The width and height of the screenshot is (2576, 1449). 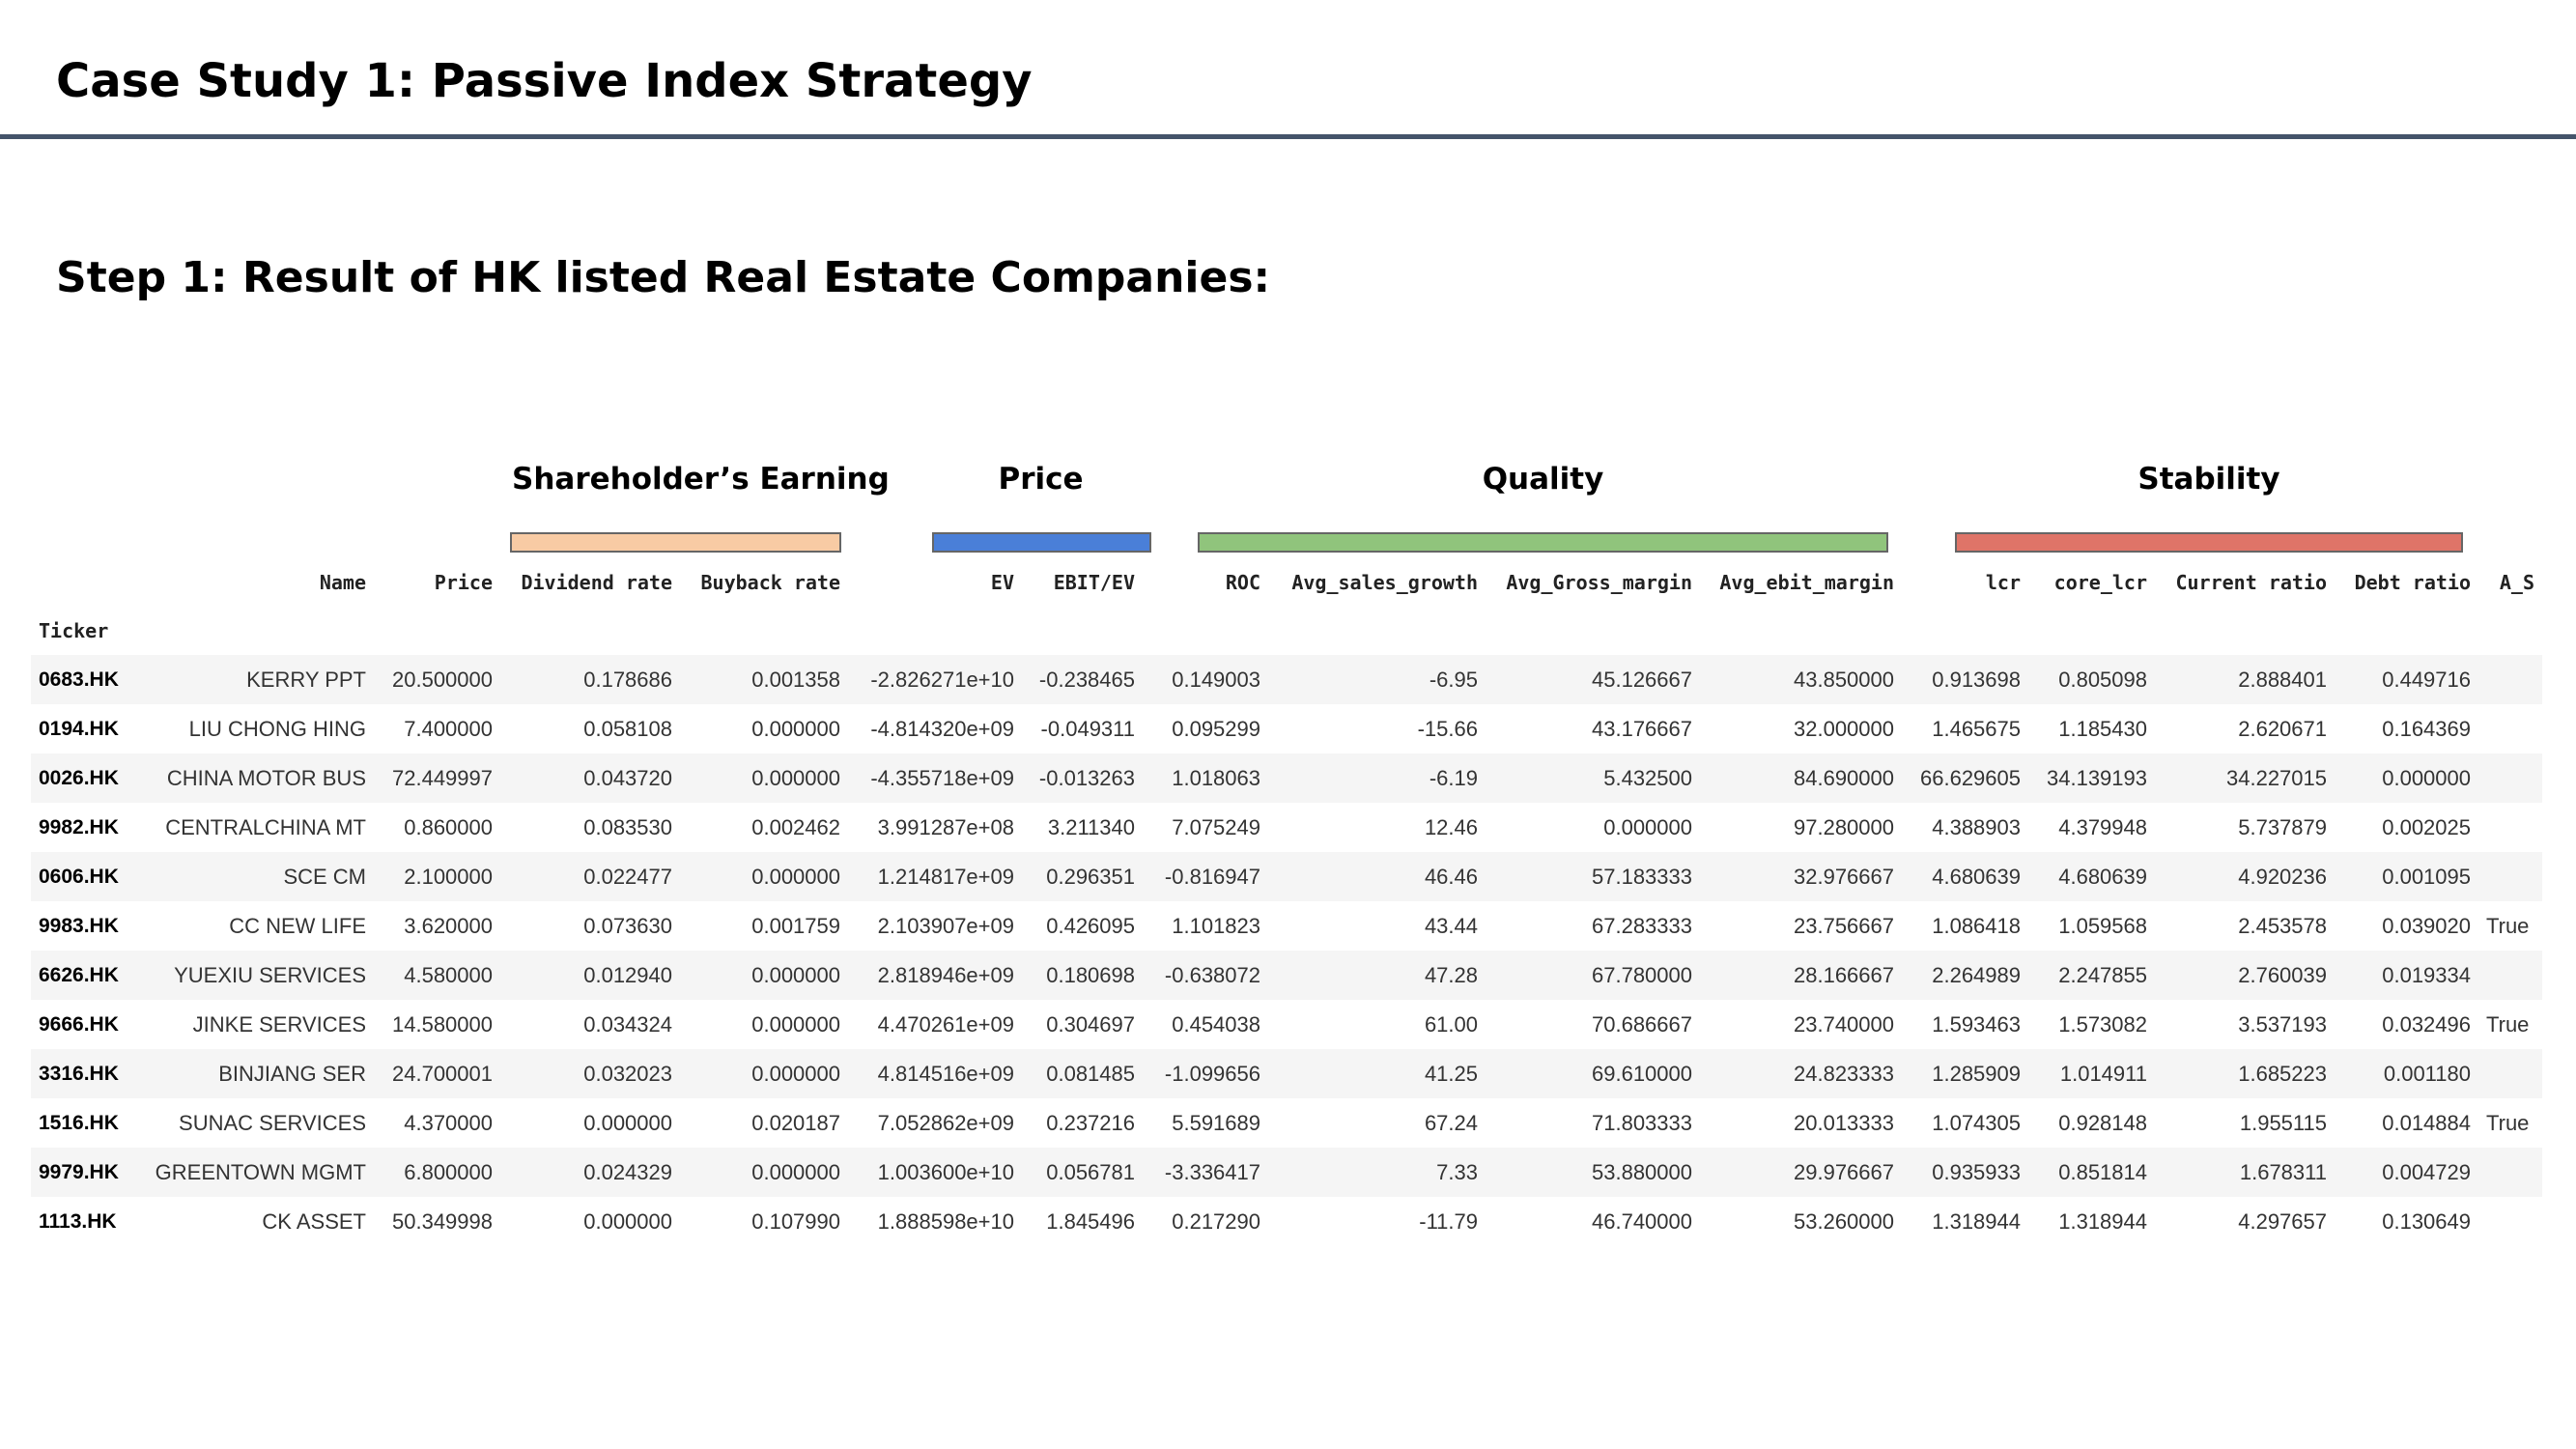 What do you see at coordinates (78, 1221) in the screenshot?
I see `ticker-cell: 1113.HK` at bounding box center [78, 1221].